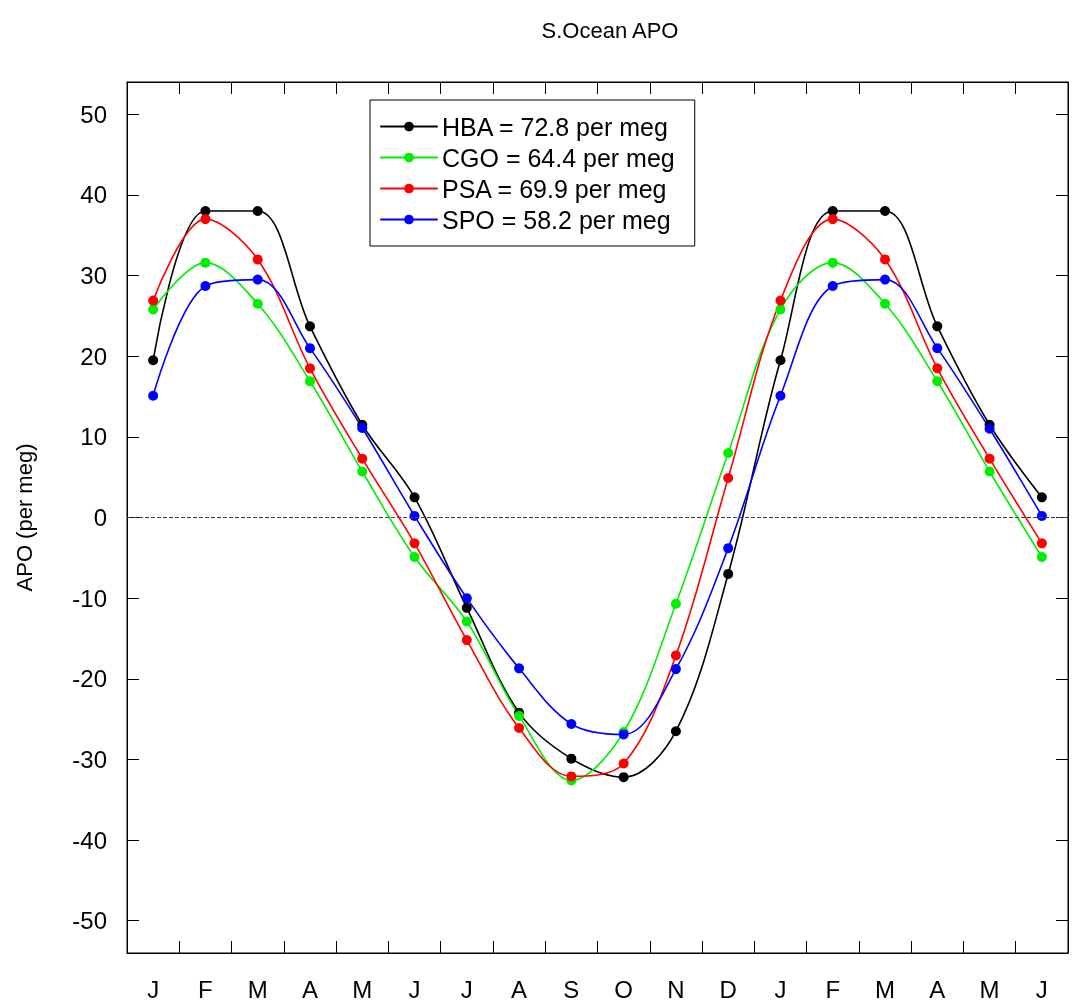 This screenshot has width=1072, height=1007. Describe the element at coordinates (93, 276) in the screenshot. I see `y-tick-label: 30` at that location.